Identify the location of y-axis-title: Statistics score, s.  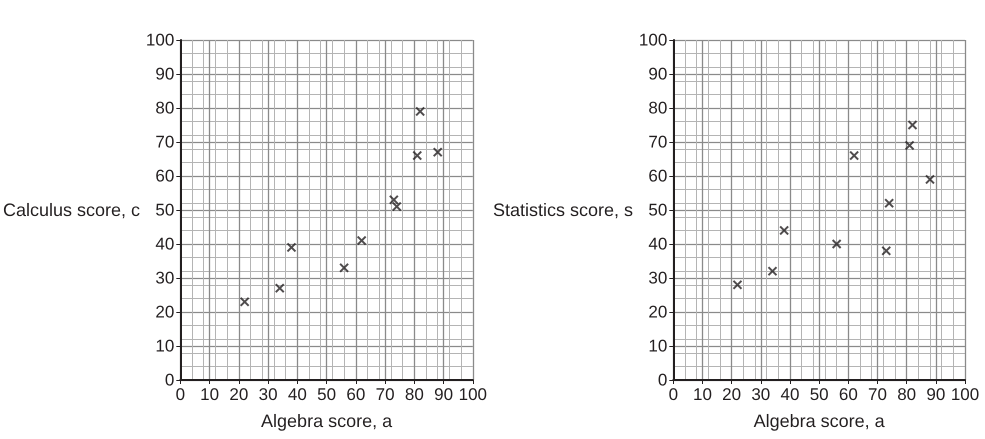
(563, 210).